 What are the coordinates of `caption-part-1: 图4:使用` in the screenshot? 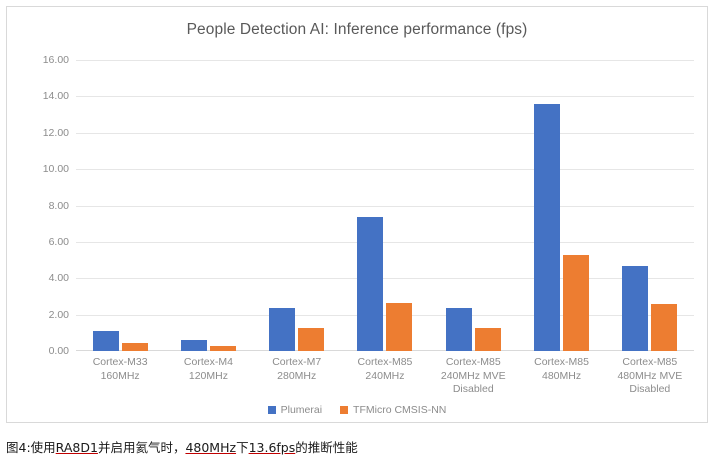 It's located at (31, 447).